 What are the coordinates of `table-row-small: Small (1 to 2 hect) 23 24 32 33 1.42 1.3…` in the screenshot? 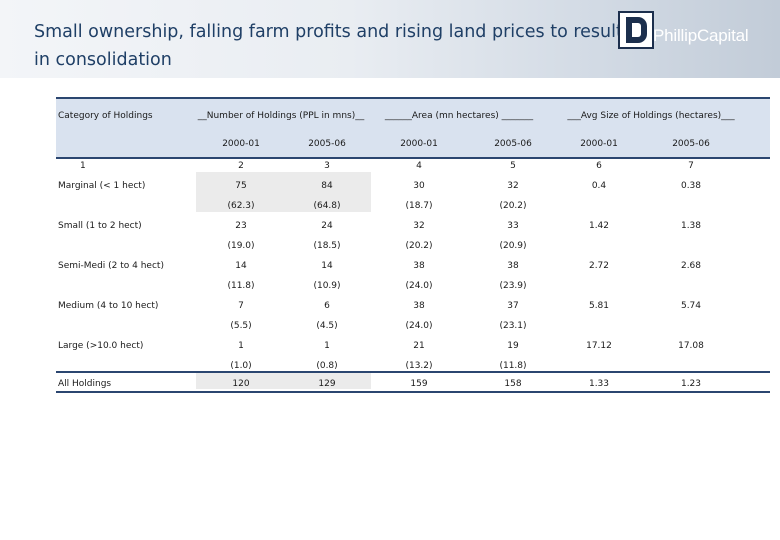 It's located at (380, 226).